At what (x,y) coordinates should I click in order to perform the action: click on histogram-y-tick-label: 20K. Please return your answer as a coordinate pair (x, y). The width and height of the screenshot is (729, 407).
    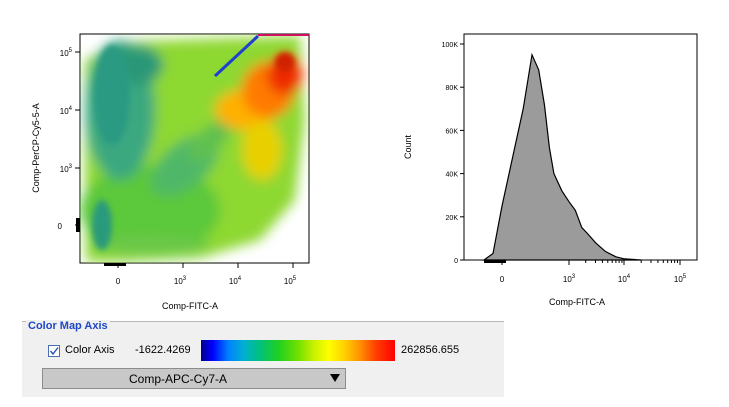
    Looking at the image, I should click on (452, 218).